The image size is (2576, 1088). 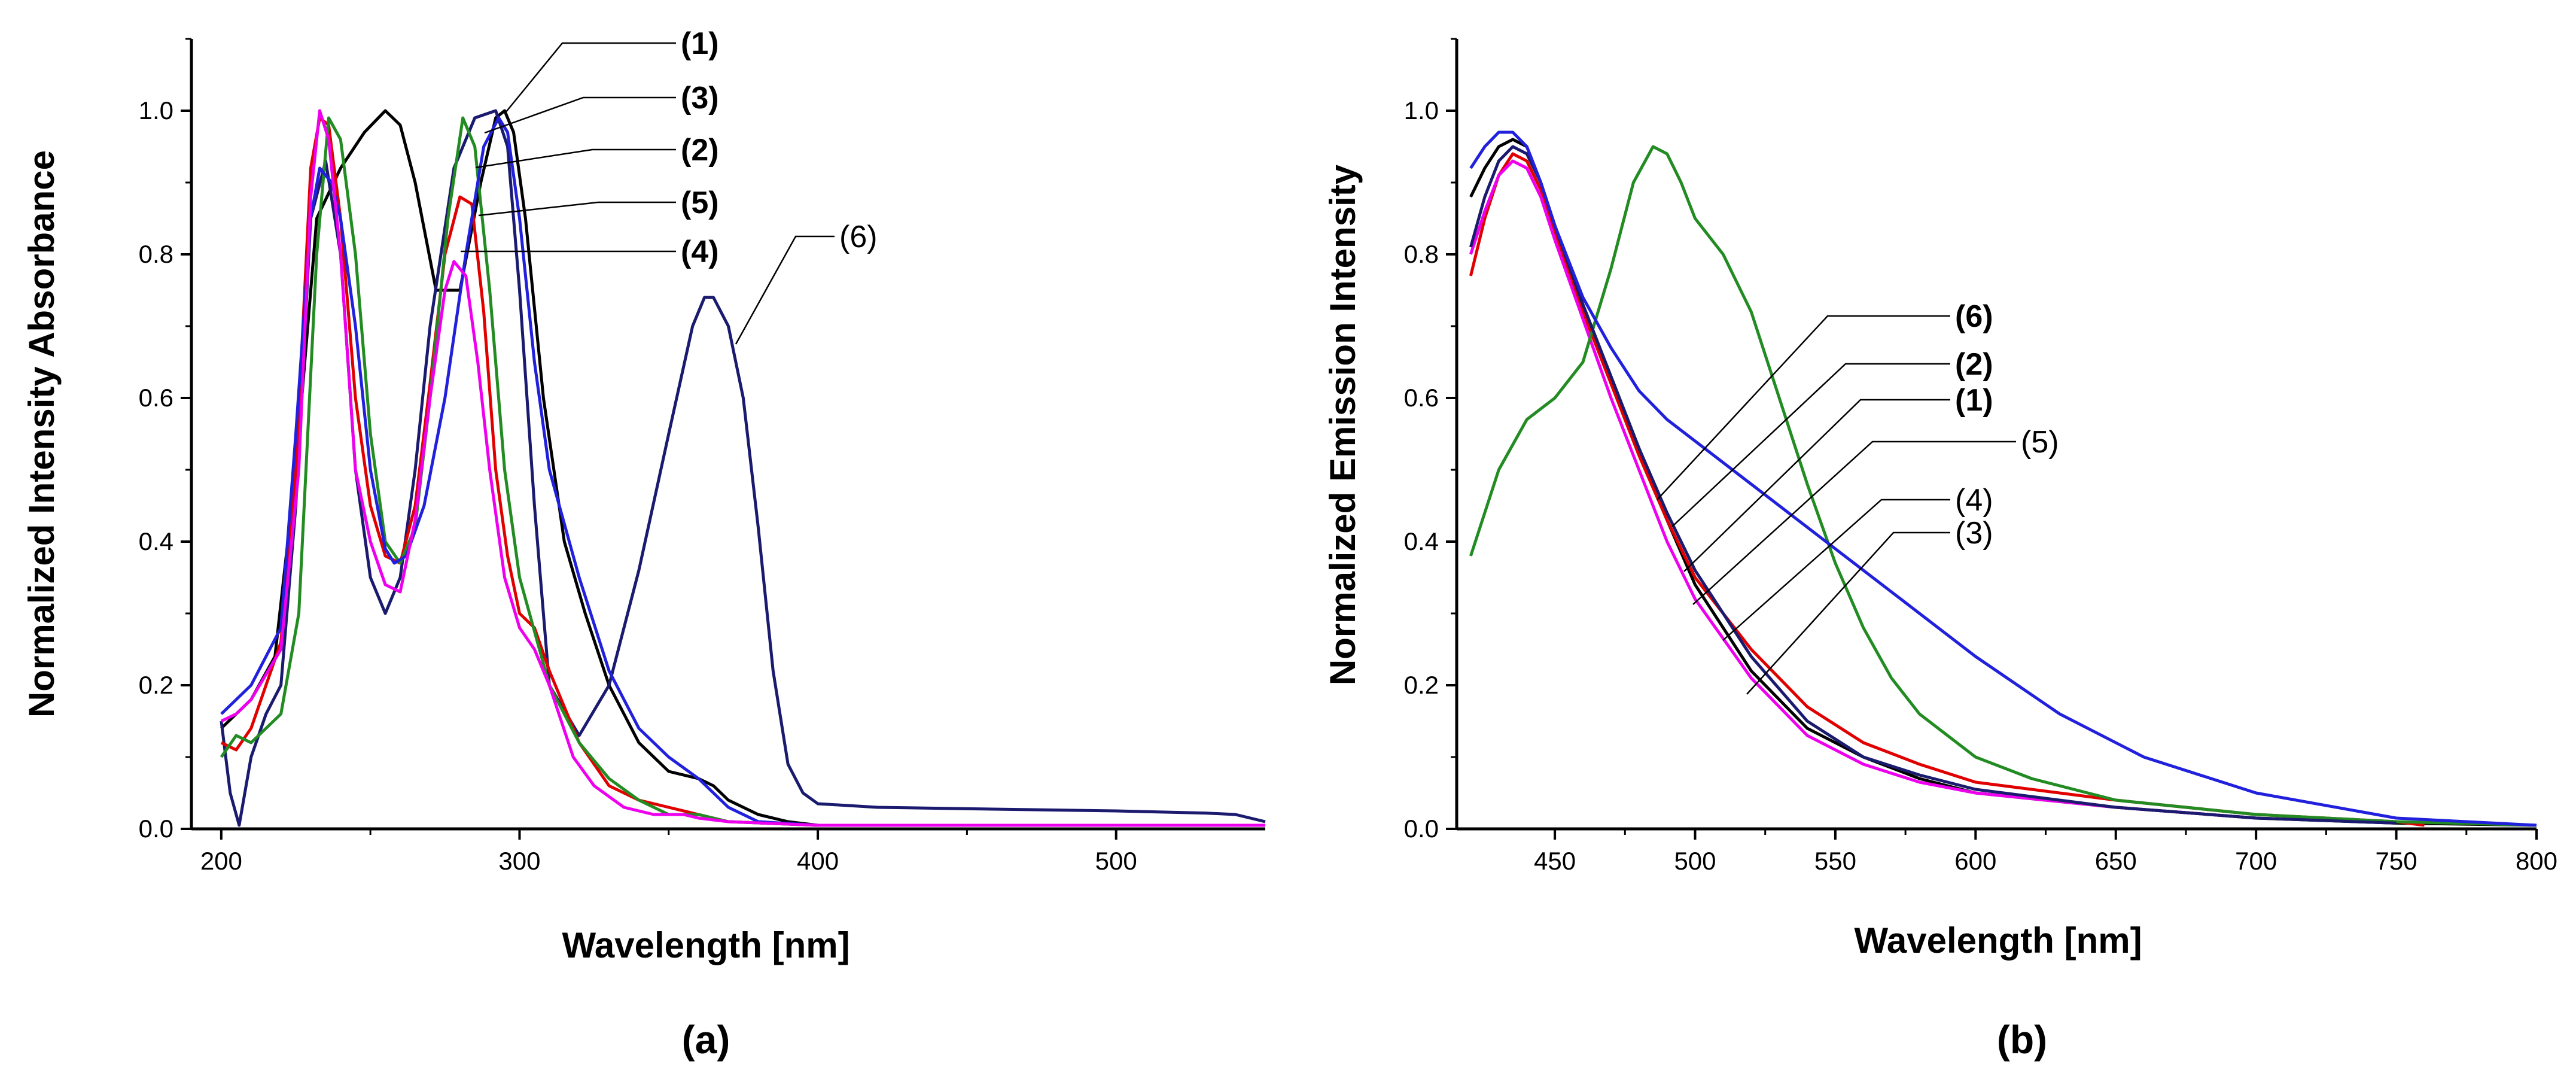 I want to click on panel-label: (a), so click(x=706, y=1039).